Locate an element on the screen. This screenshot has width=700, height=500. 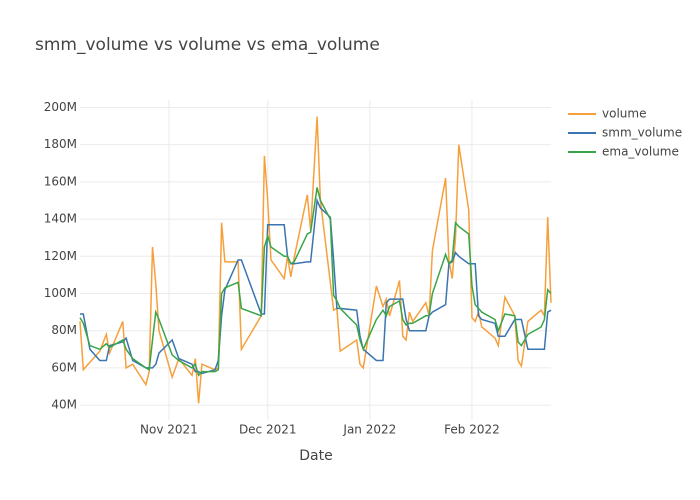
chart-title: smm_volume vs volume vs ema_volume is located at coordinates (207, 45).